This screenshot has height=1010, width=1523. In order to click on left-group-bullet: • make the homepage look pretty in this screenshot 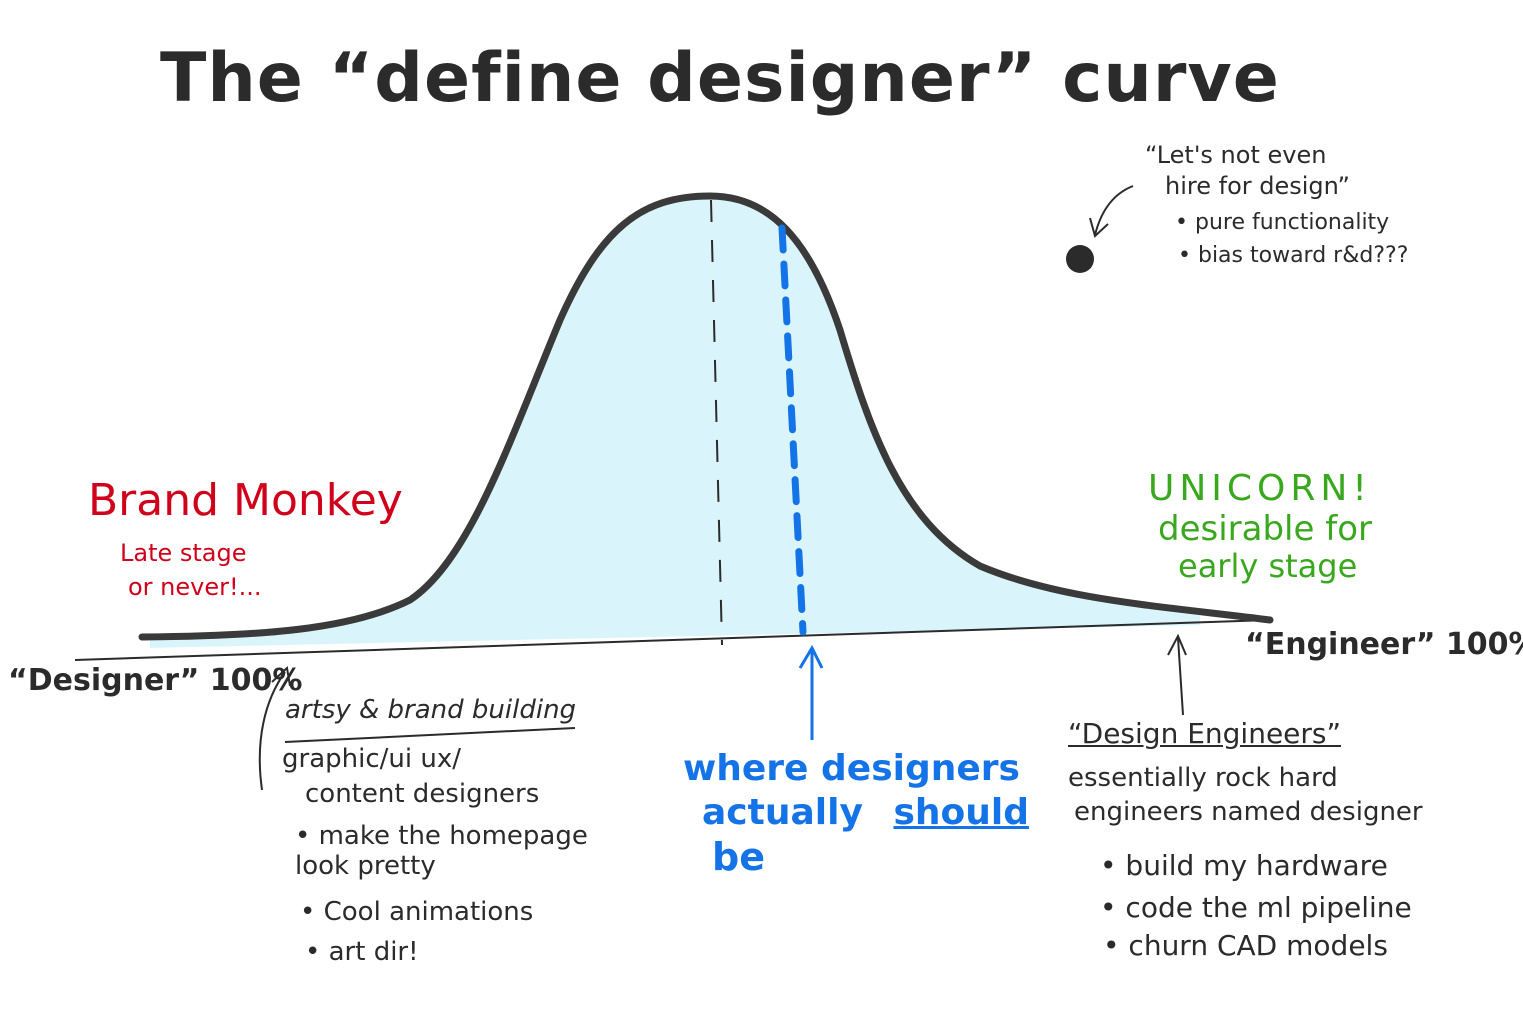, I will do `click(441, 851)`.